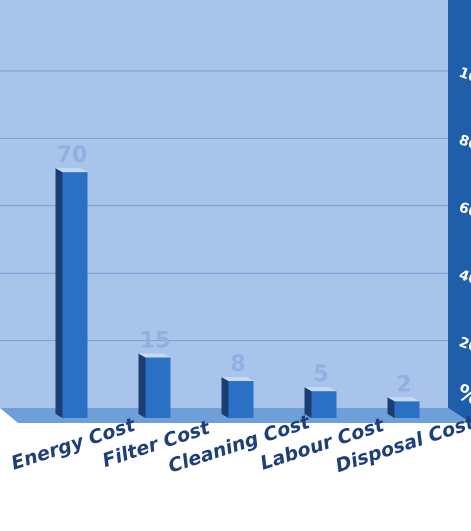 This screenshot has width=471, height=531. Describe the element at coordinates (72, 155) in the screenshot. I see `data-label: 70` at that location.